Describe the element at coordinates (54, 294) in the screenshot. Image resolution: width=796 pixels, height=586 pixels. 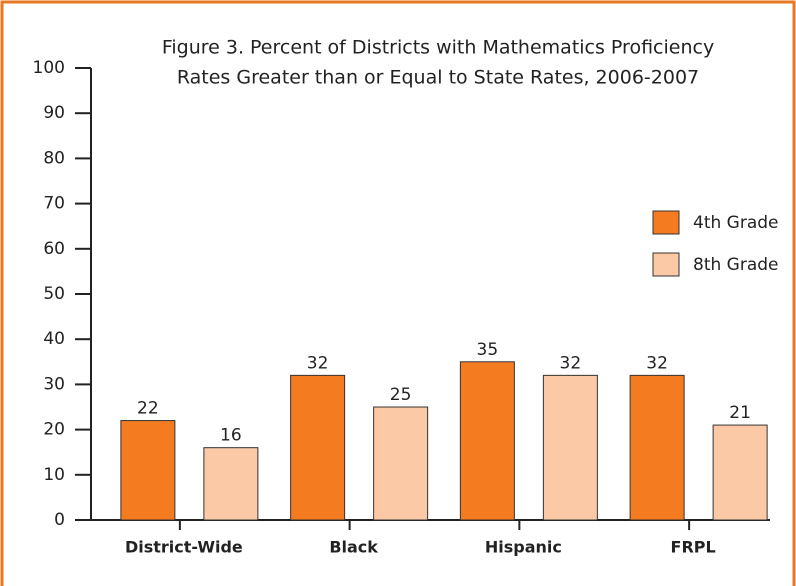
I see `y-tick-label: 50` at that location.